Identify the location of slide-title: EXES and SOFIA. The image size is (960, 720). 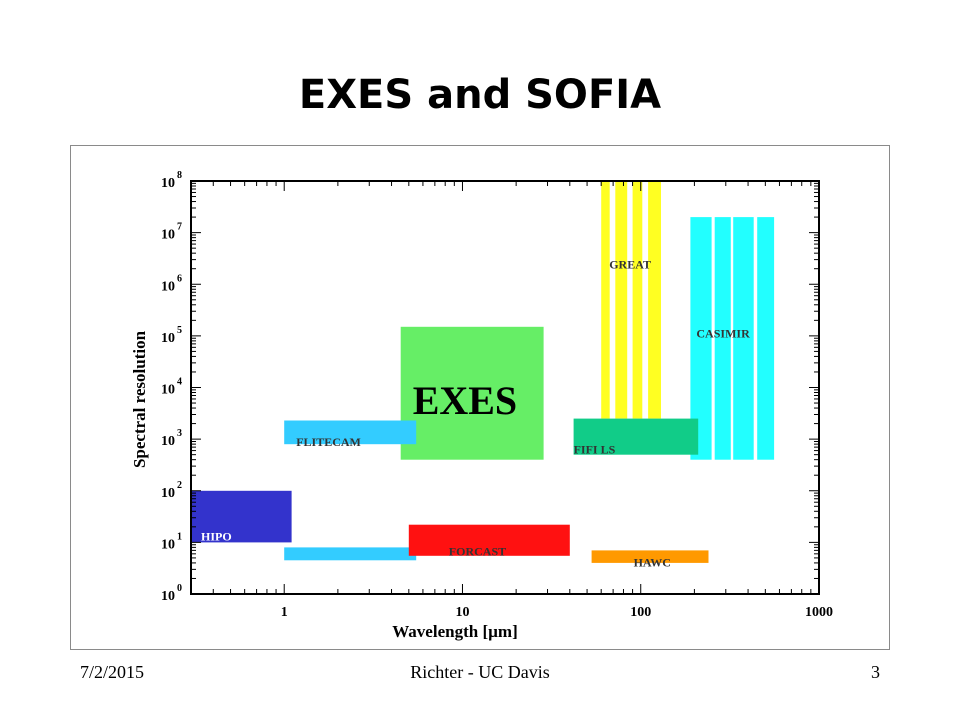
(480, 95).